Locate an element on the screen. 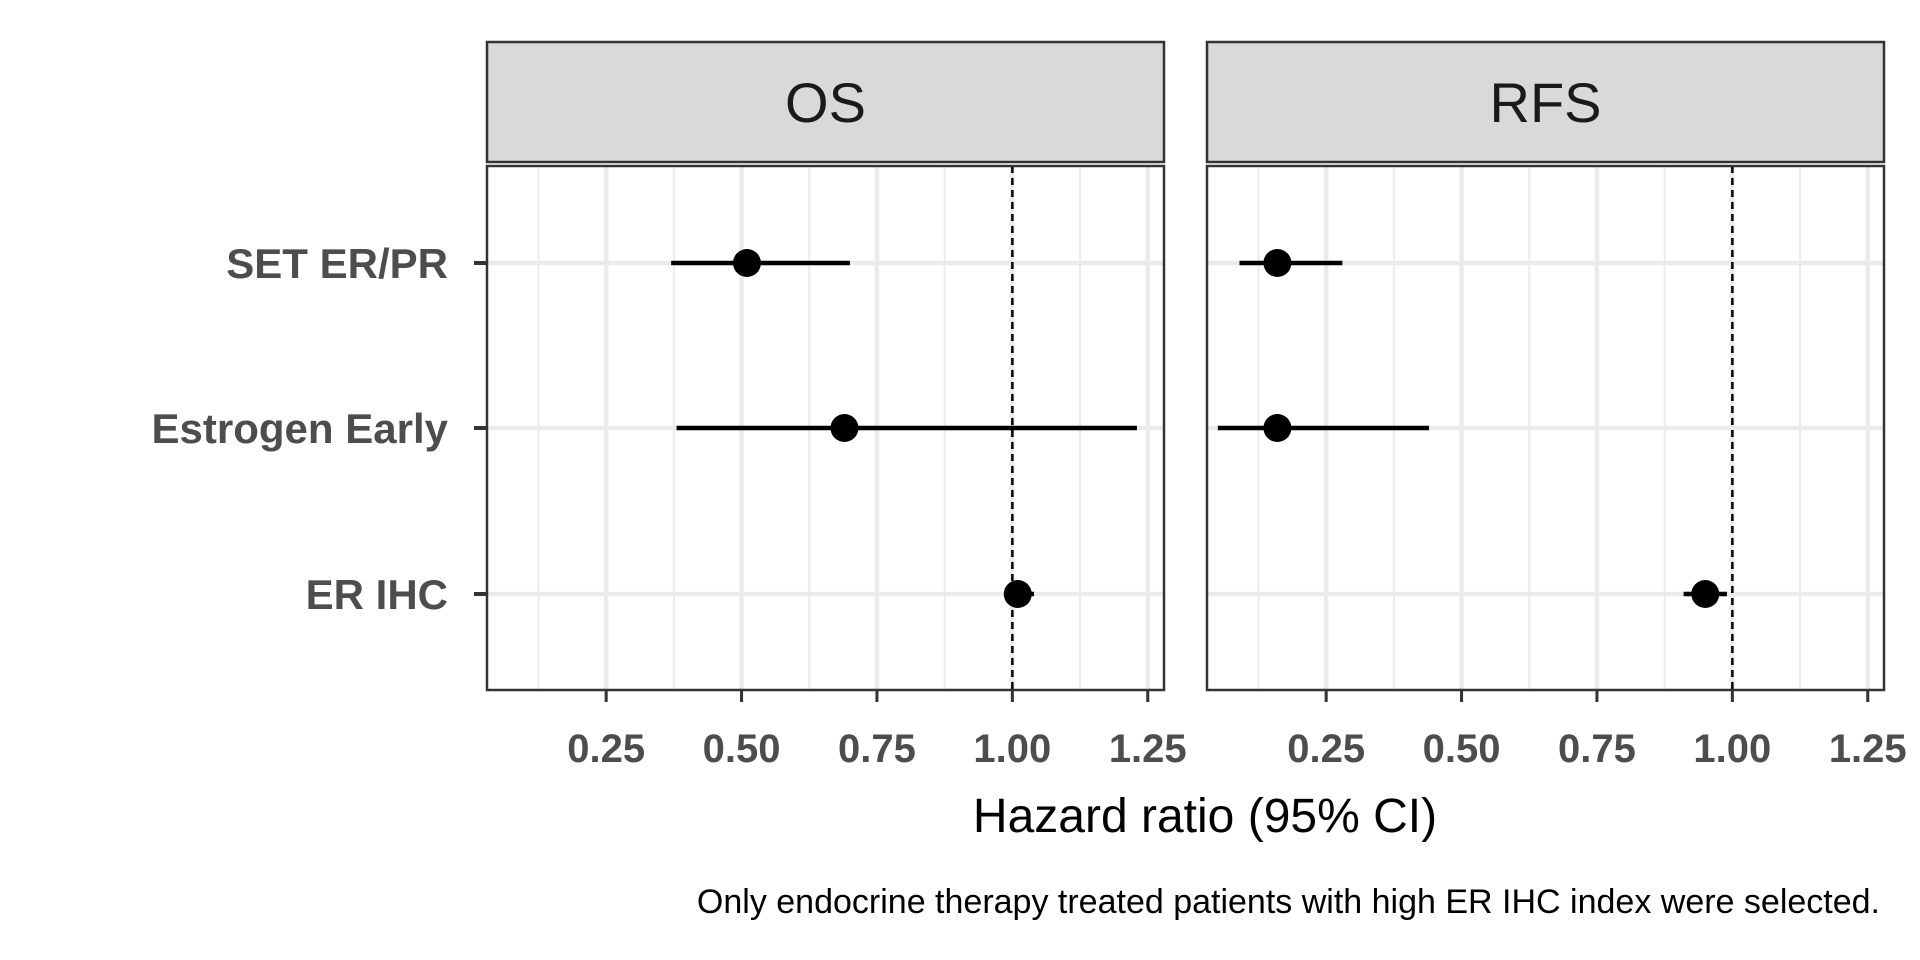  y-tick-label: ER IHC is located at coordinates (377, 594).